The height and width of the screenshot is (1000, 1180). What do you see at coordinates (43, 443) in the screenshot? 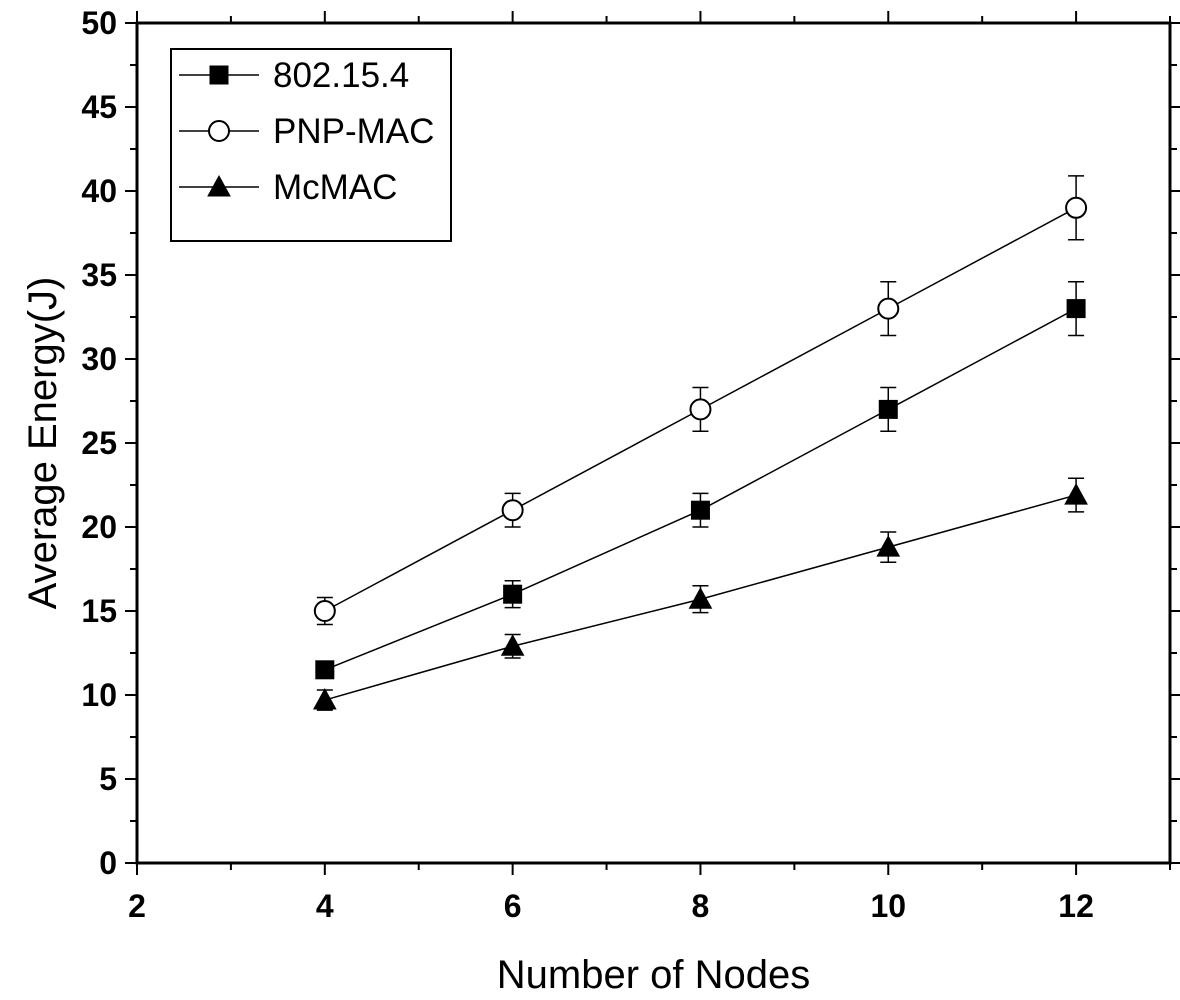
I see `y-axis-title: Average Energy(J)` at bounding box center [43, 443].